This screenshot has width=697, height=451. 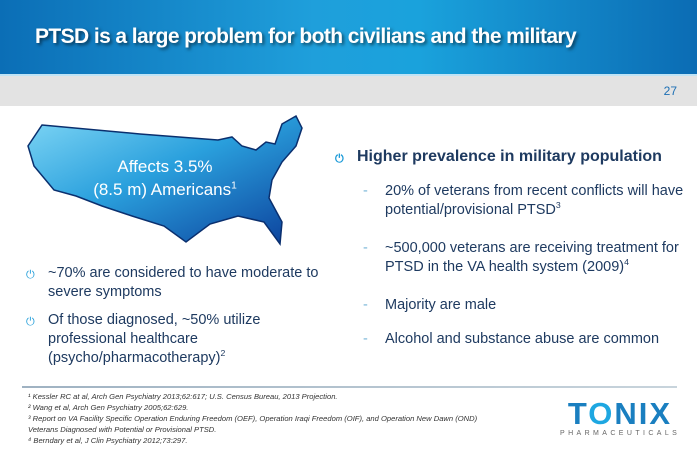 I want to click on tonix-logo: TONIX PHARMACEUTICALS, so click(x=620, y=418).